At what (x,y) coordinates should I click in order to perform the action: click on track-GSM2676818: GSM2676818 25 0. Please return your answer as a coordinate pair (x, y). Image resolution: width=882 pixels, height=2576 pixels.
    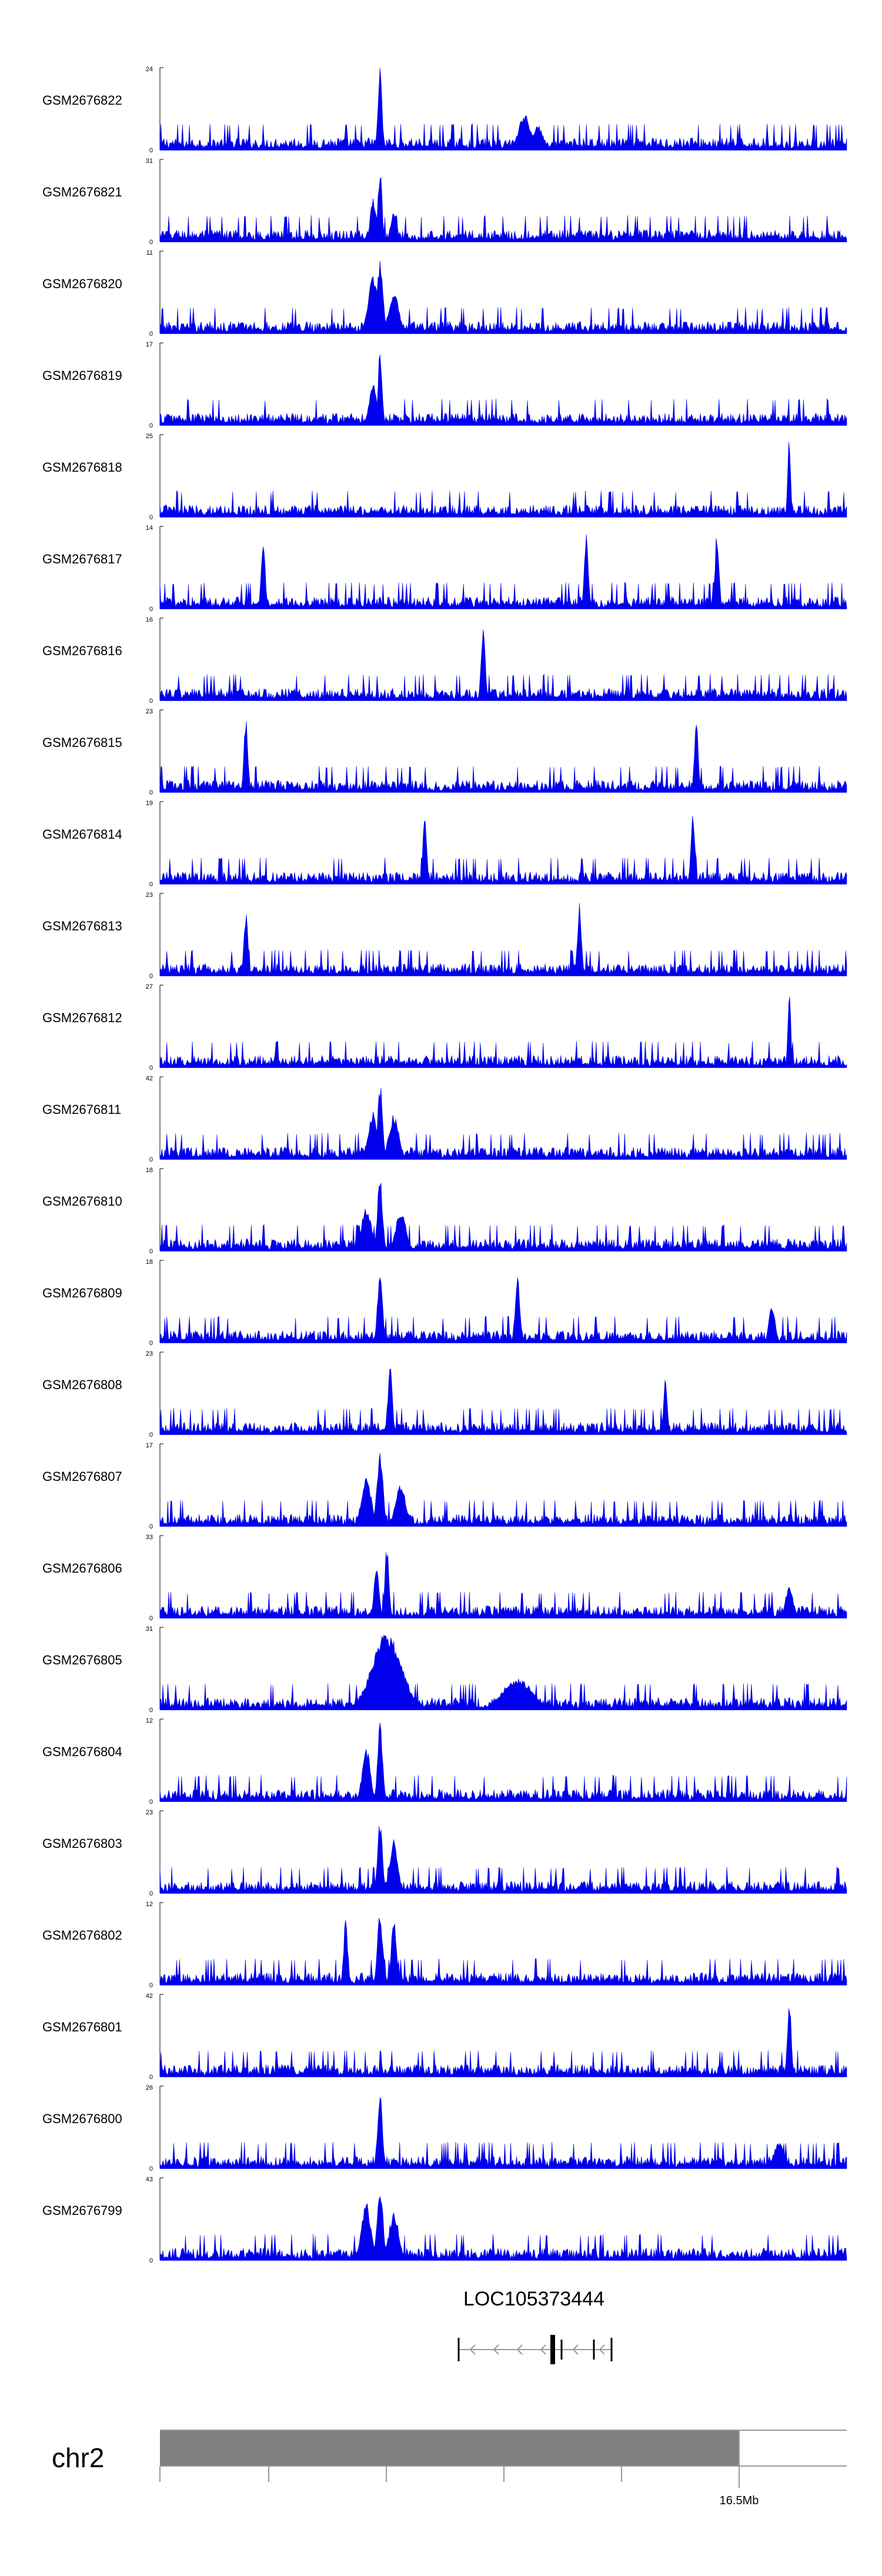
    Looking at the image, I should click on (444, 477).